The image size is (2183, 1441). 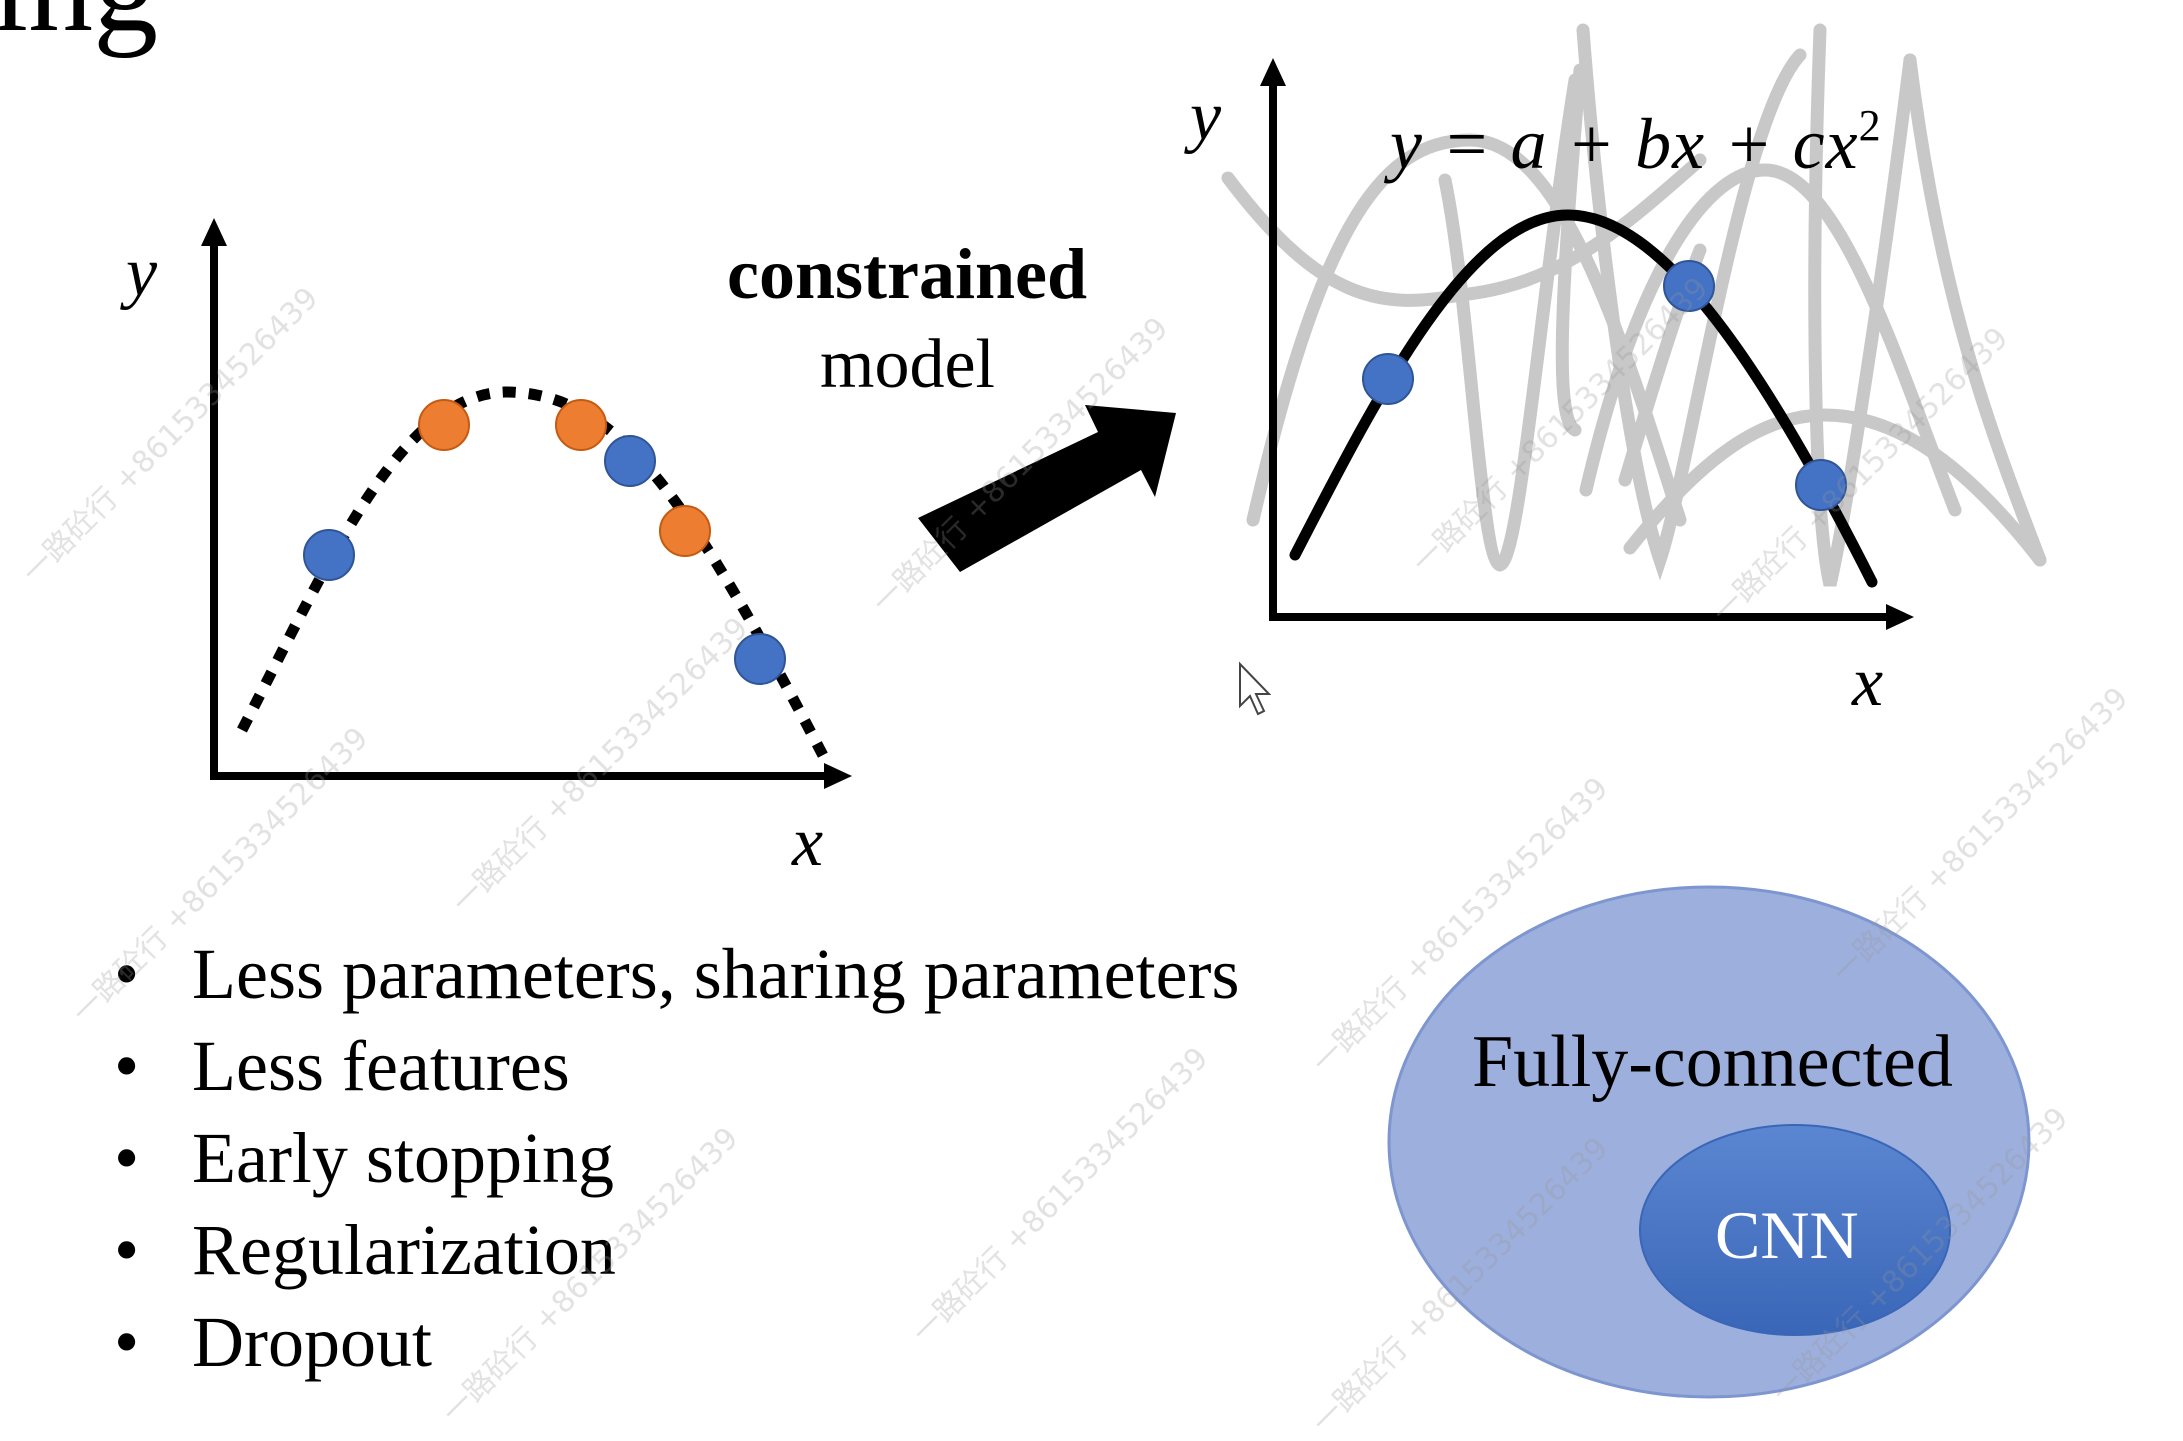 I want to click on bullet-item: Early stopping, so click(x=675, y=1158).